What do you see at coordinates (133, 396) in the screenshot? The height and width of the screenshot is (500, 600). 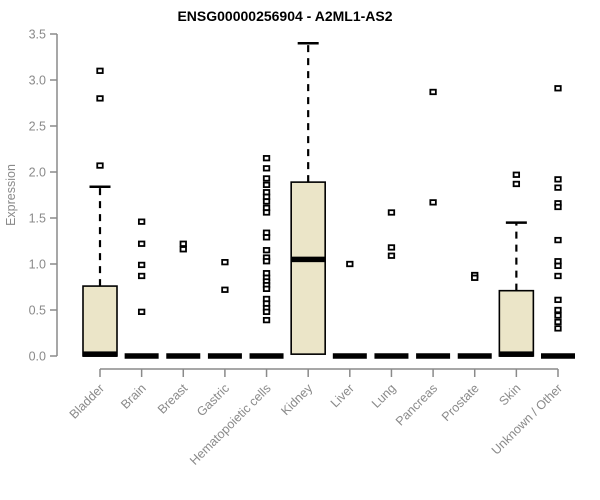 I see `x-category-label: Brain` at bounding box center [133, 396].